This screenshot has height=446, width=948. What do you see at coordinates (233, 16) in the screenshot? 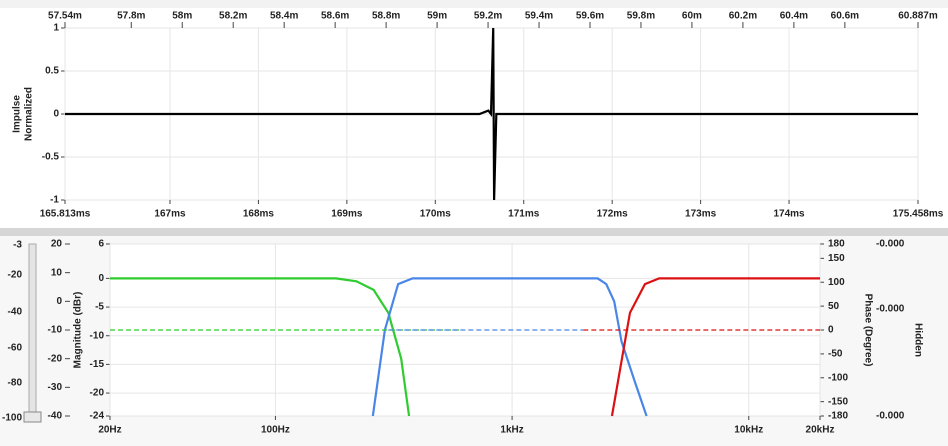
I see `x2-tick-label: 58.2m` at bounding box center [233, 16].